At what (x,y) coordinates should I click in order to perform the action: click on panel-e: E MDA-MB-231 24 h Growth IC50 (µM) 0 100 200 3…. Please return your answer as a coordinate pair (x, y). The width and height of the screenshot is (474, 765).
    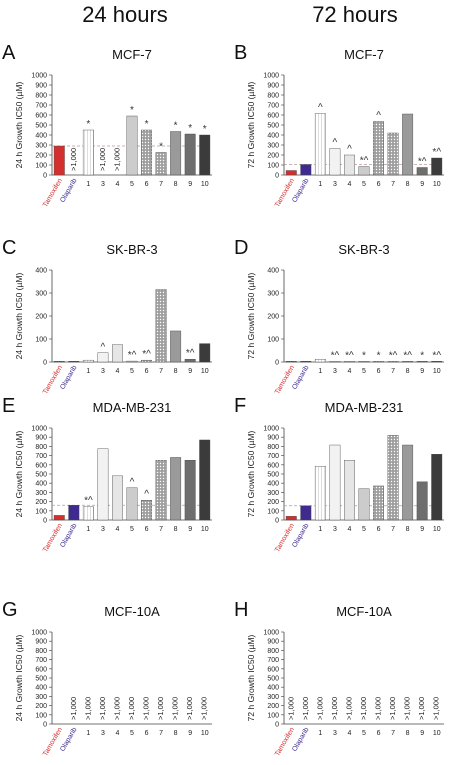
    Looking at the image, I should click on (107, 474).